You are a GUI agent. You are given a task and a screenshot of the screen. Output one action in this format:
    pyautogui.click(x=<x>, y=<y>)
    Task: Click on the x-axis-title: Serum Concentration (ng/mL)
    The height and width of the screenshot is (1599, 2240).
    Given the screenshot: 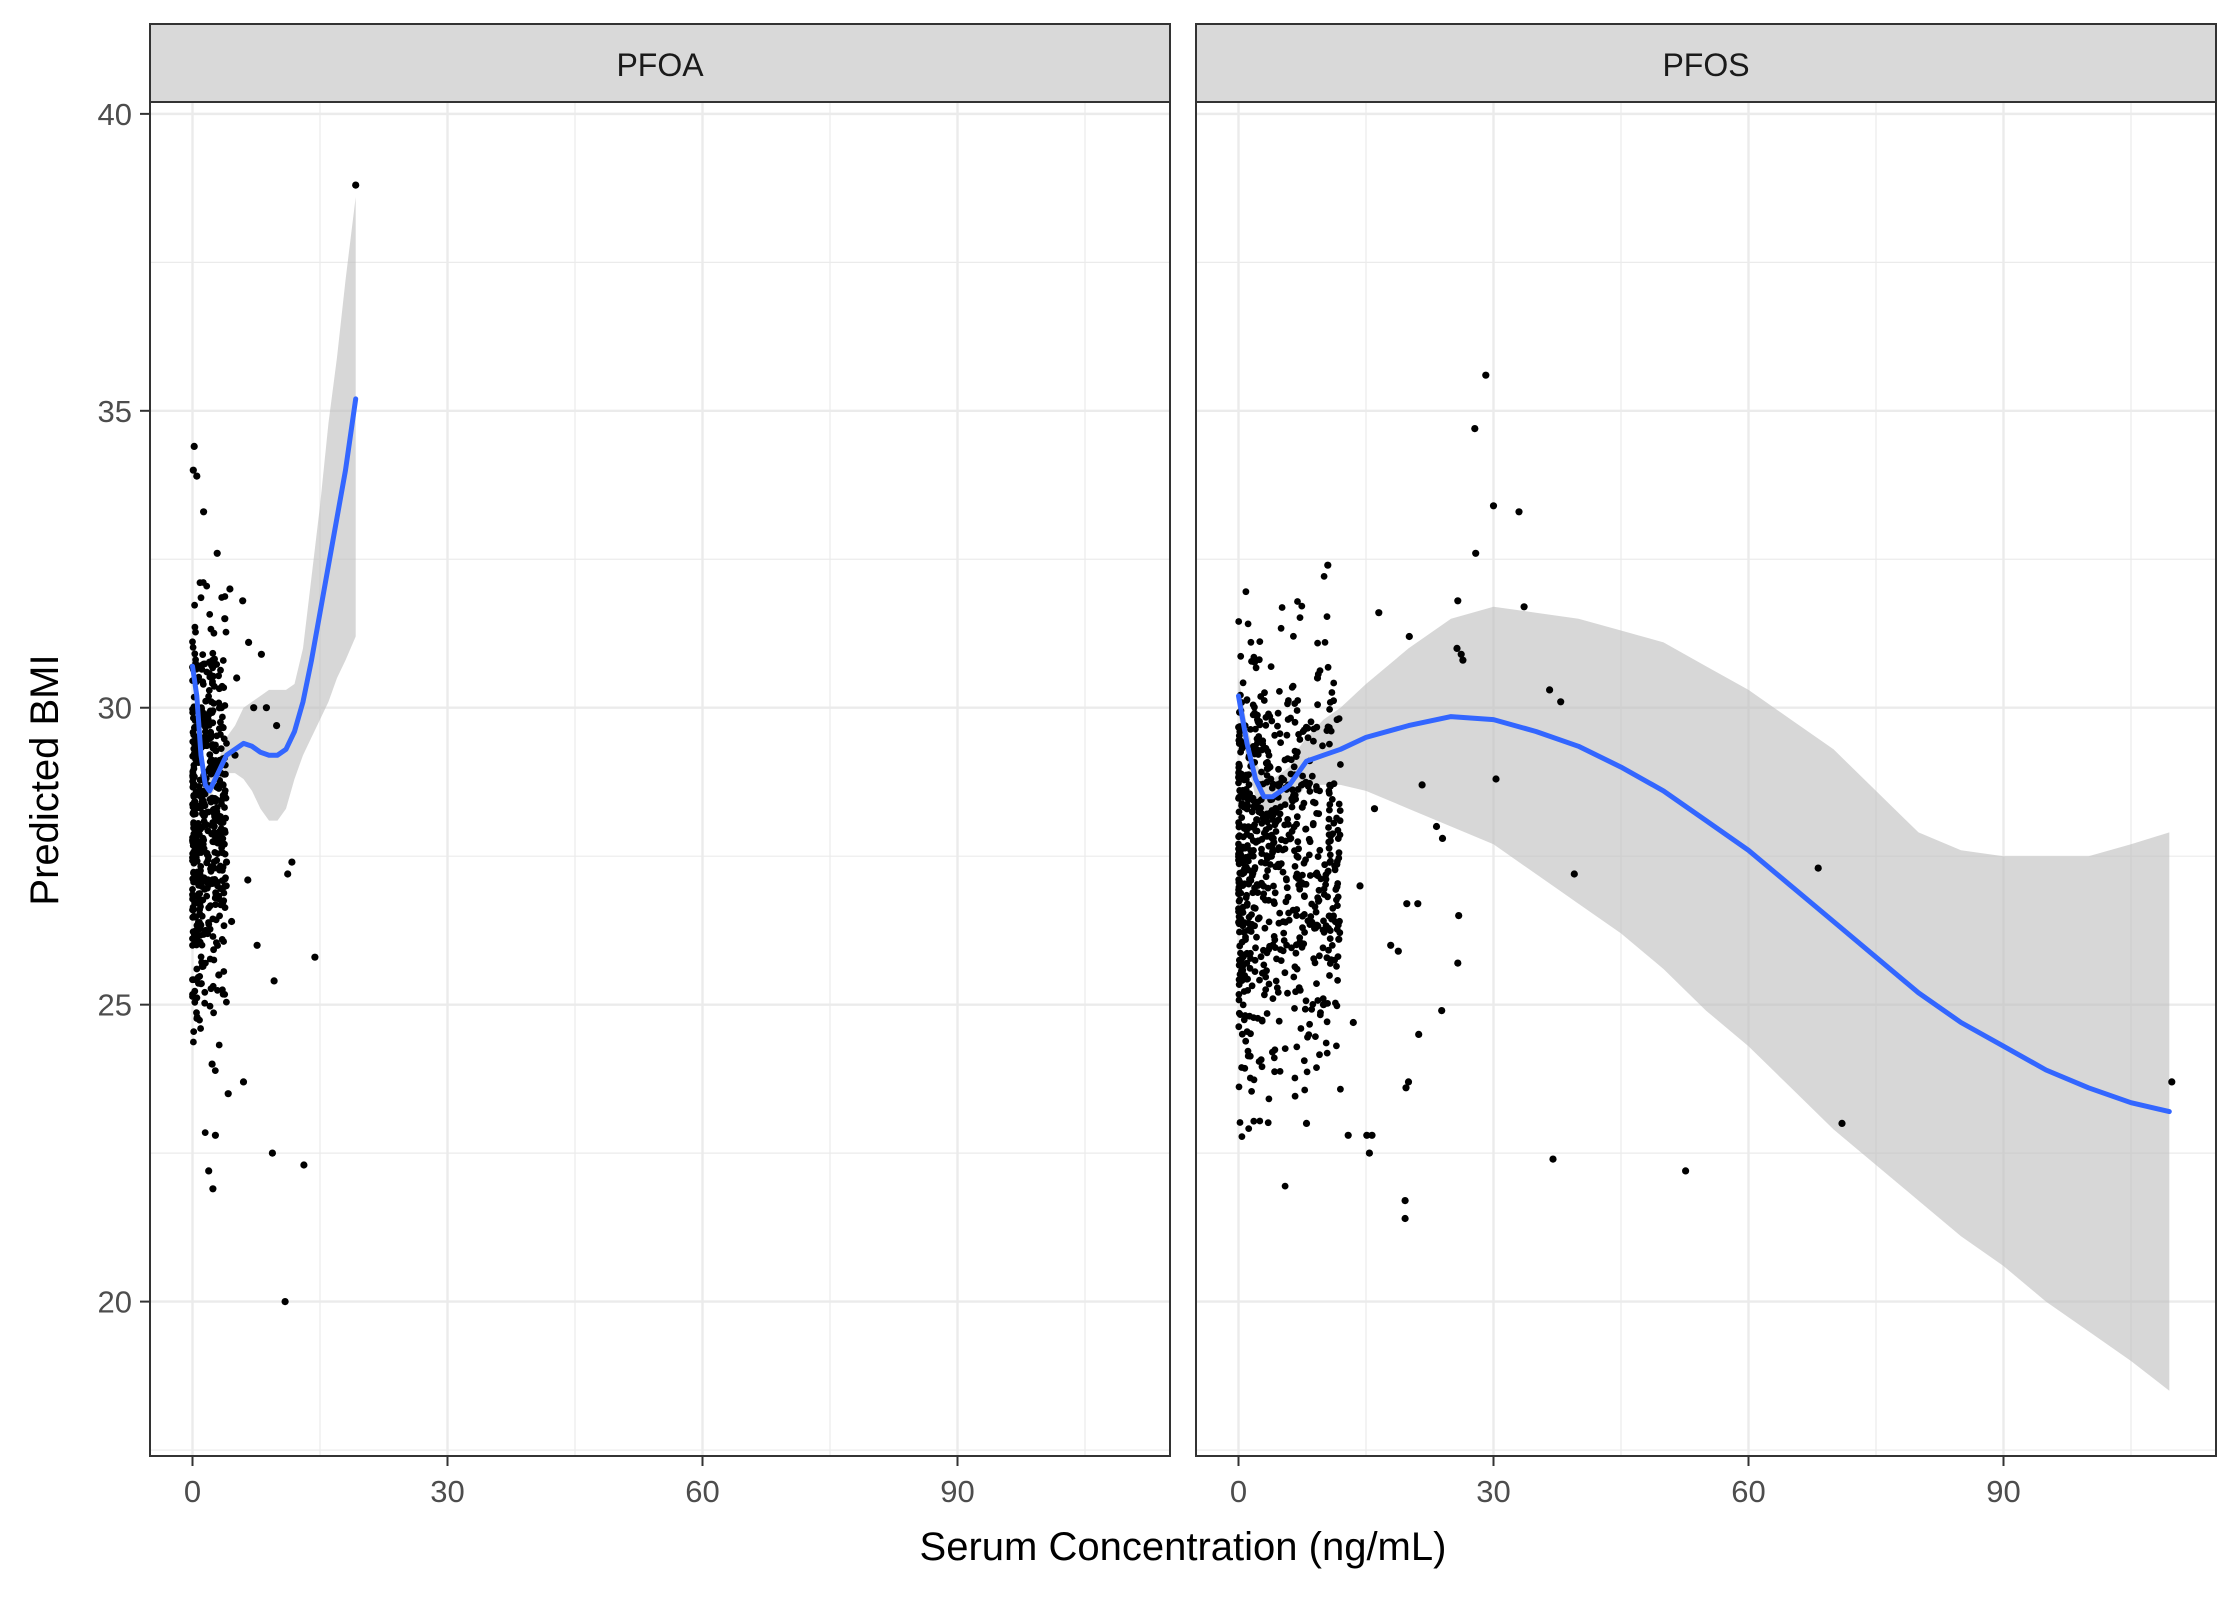 What is the action you would take?
    pyautogui.click(x=1183, y=1547)
    